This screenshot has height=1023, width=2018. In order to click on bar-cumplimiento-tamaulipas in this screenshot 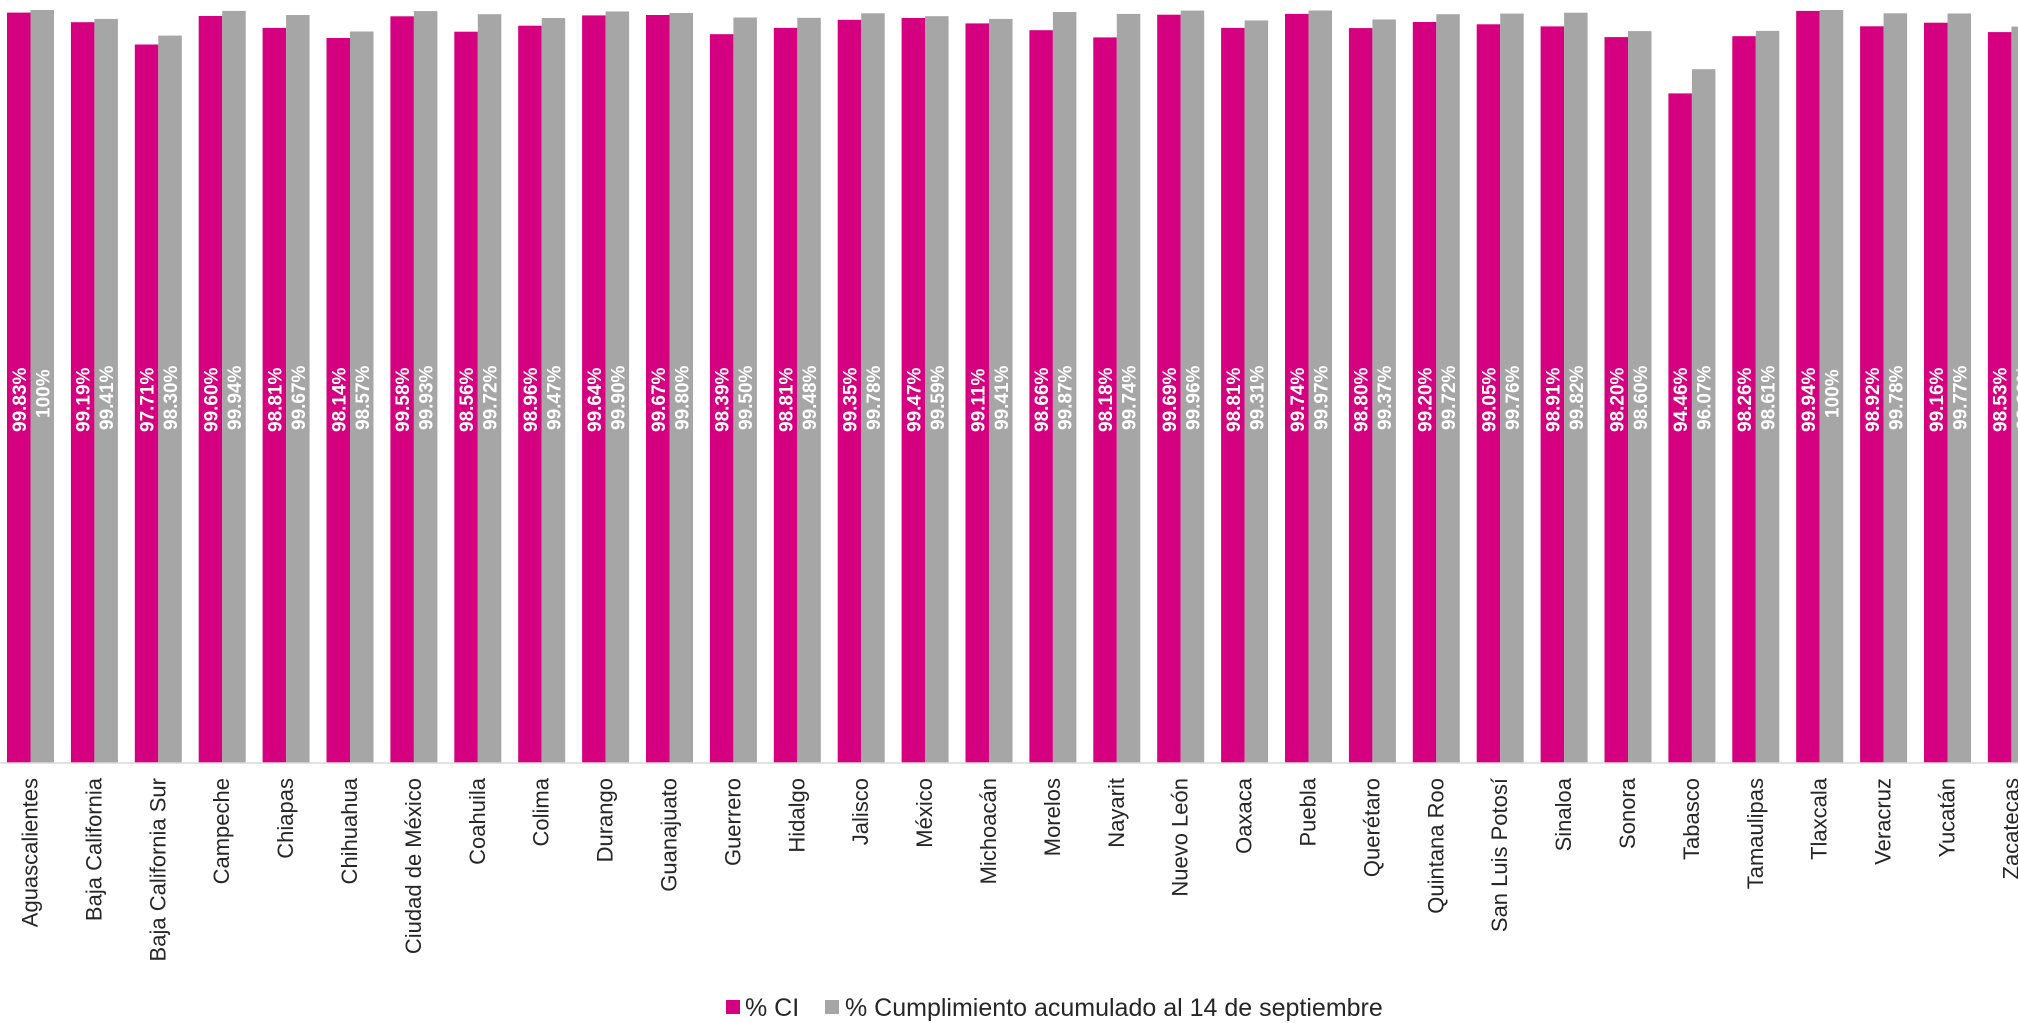, I will do `click(1767, 396)`.